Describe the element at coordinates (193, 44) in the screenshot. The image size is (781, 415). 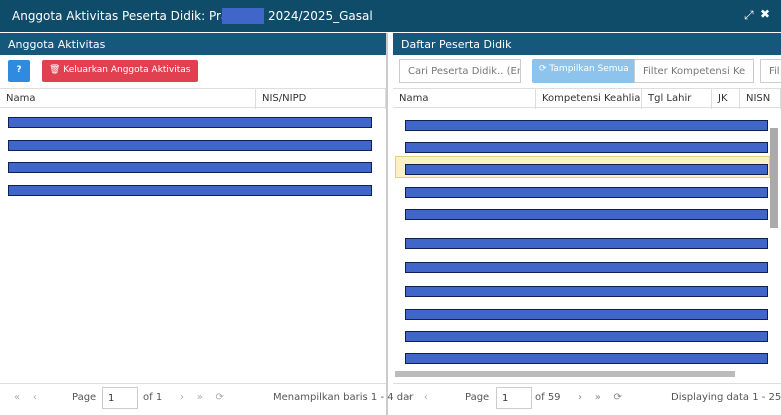
I see `panel-title: Anggota Aktivitas` at that location.